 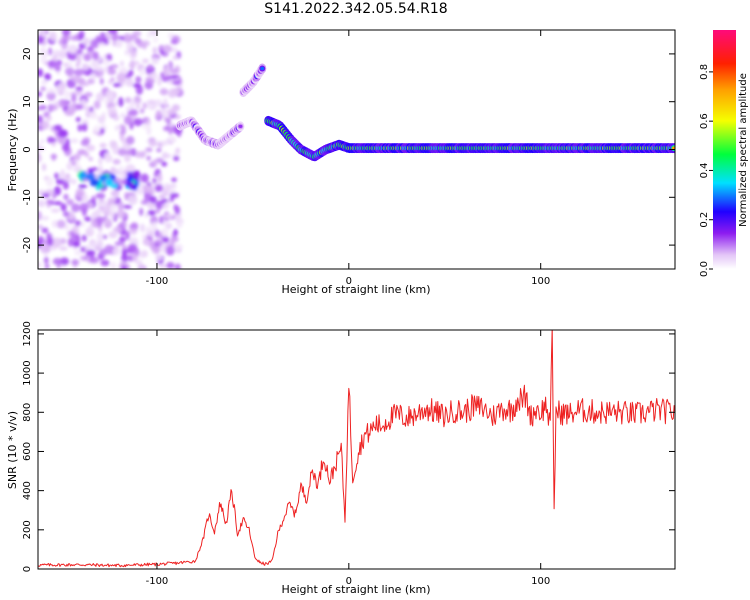 What do you see at coordinates (12, 450) in the screenshot?
I see `snr-ylabel: SNR (10 * v/v)` at bounding box center [12, 450].